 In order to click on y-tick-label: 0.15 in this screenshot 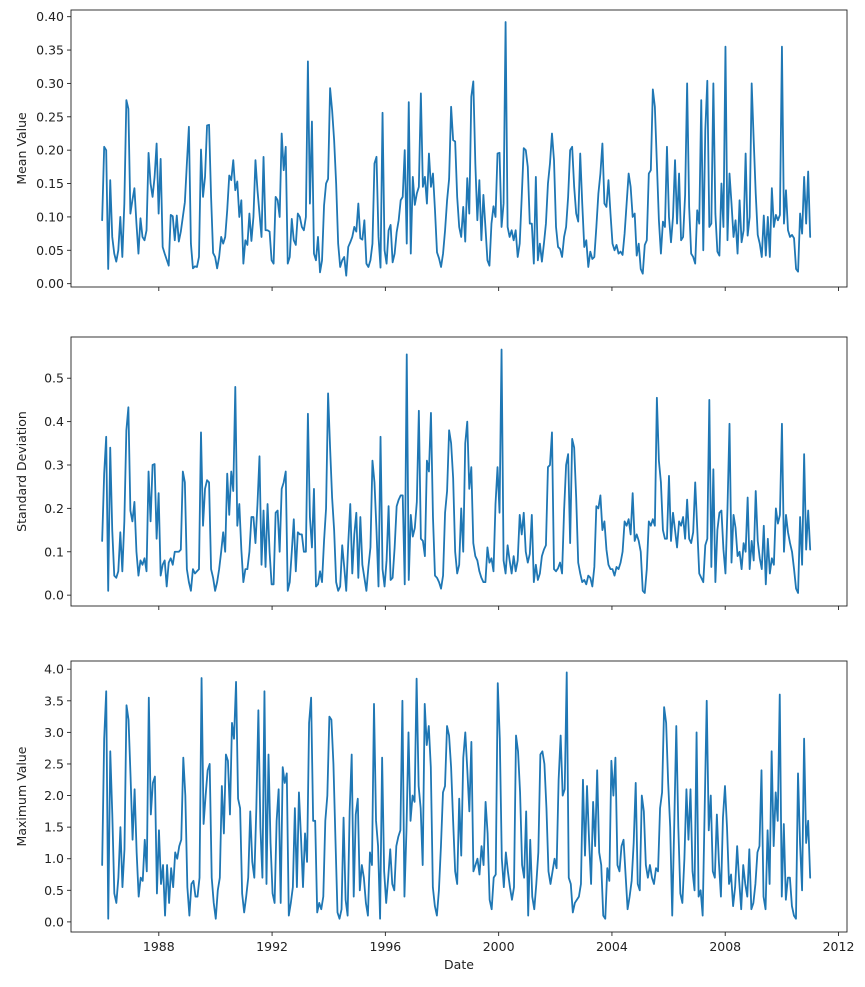, I will do `click(50, 183)`.